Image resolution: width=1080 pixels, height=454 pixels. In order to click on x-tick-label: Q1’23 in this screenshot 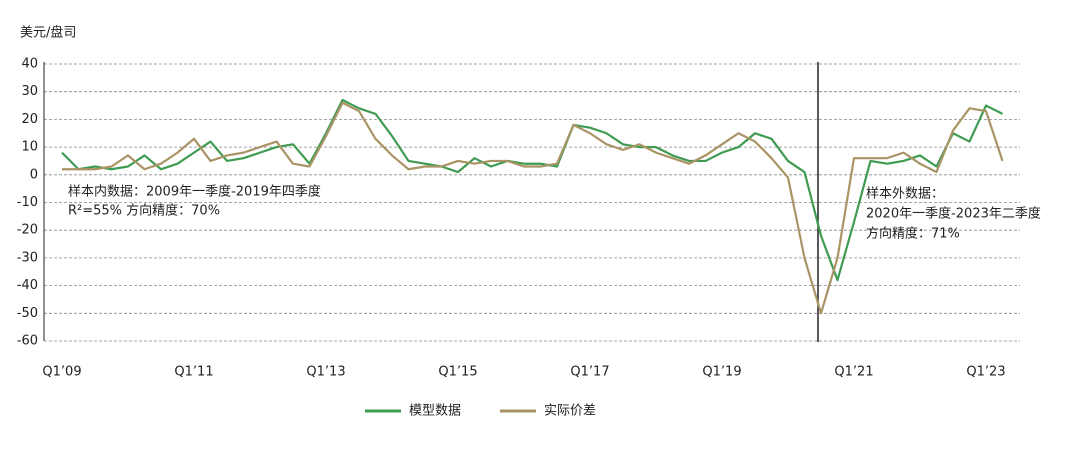, I will do `click(985, 372)`.